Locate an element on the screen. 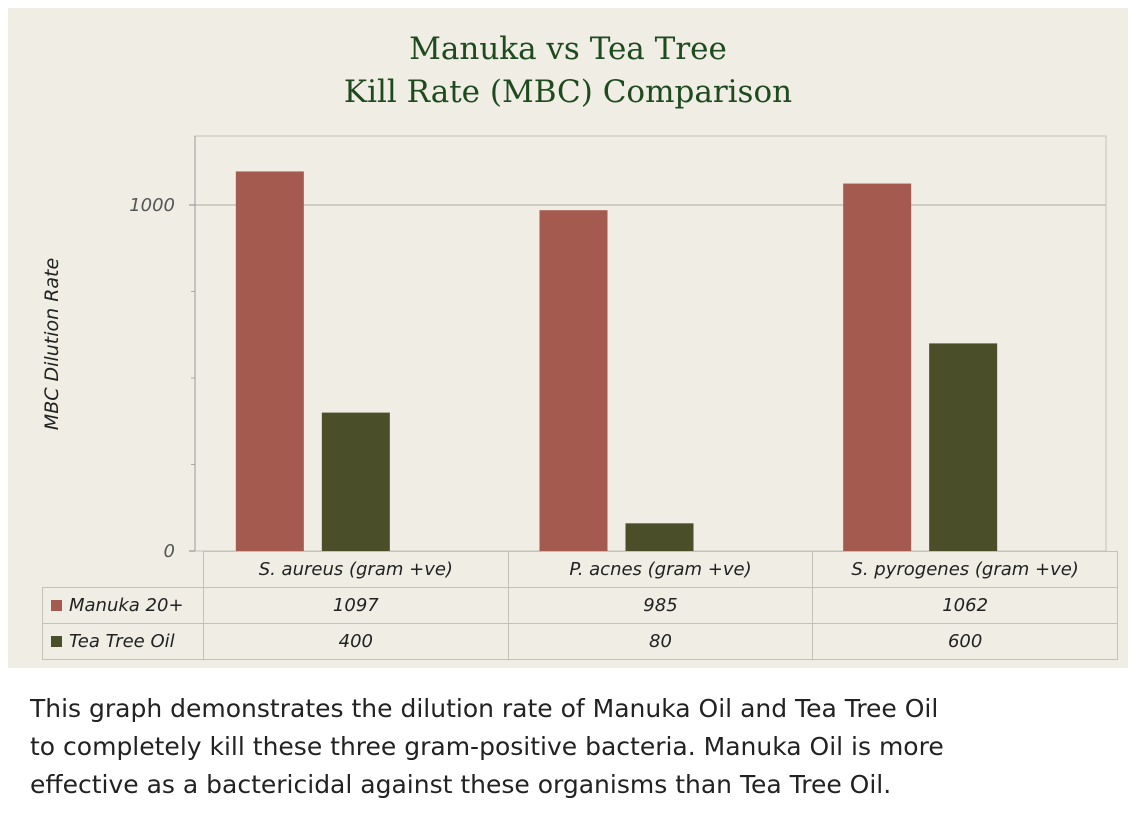 The width and height of the screenshot is (1140, 817). chart-title-line-1: Manuka vs Tea Tree is located at coordinates (568, 49).